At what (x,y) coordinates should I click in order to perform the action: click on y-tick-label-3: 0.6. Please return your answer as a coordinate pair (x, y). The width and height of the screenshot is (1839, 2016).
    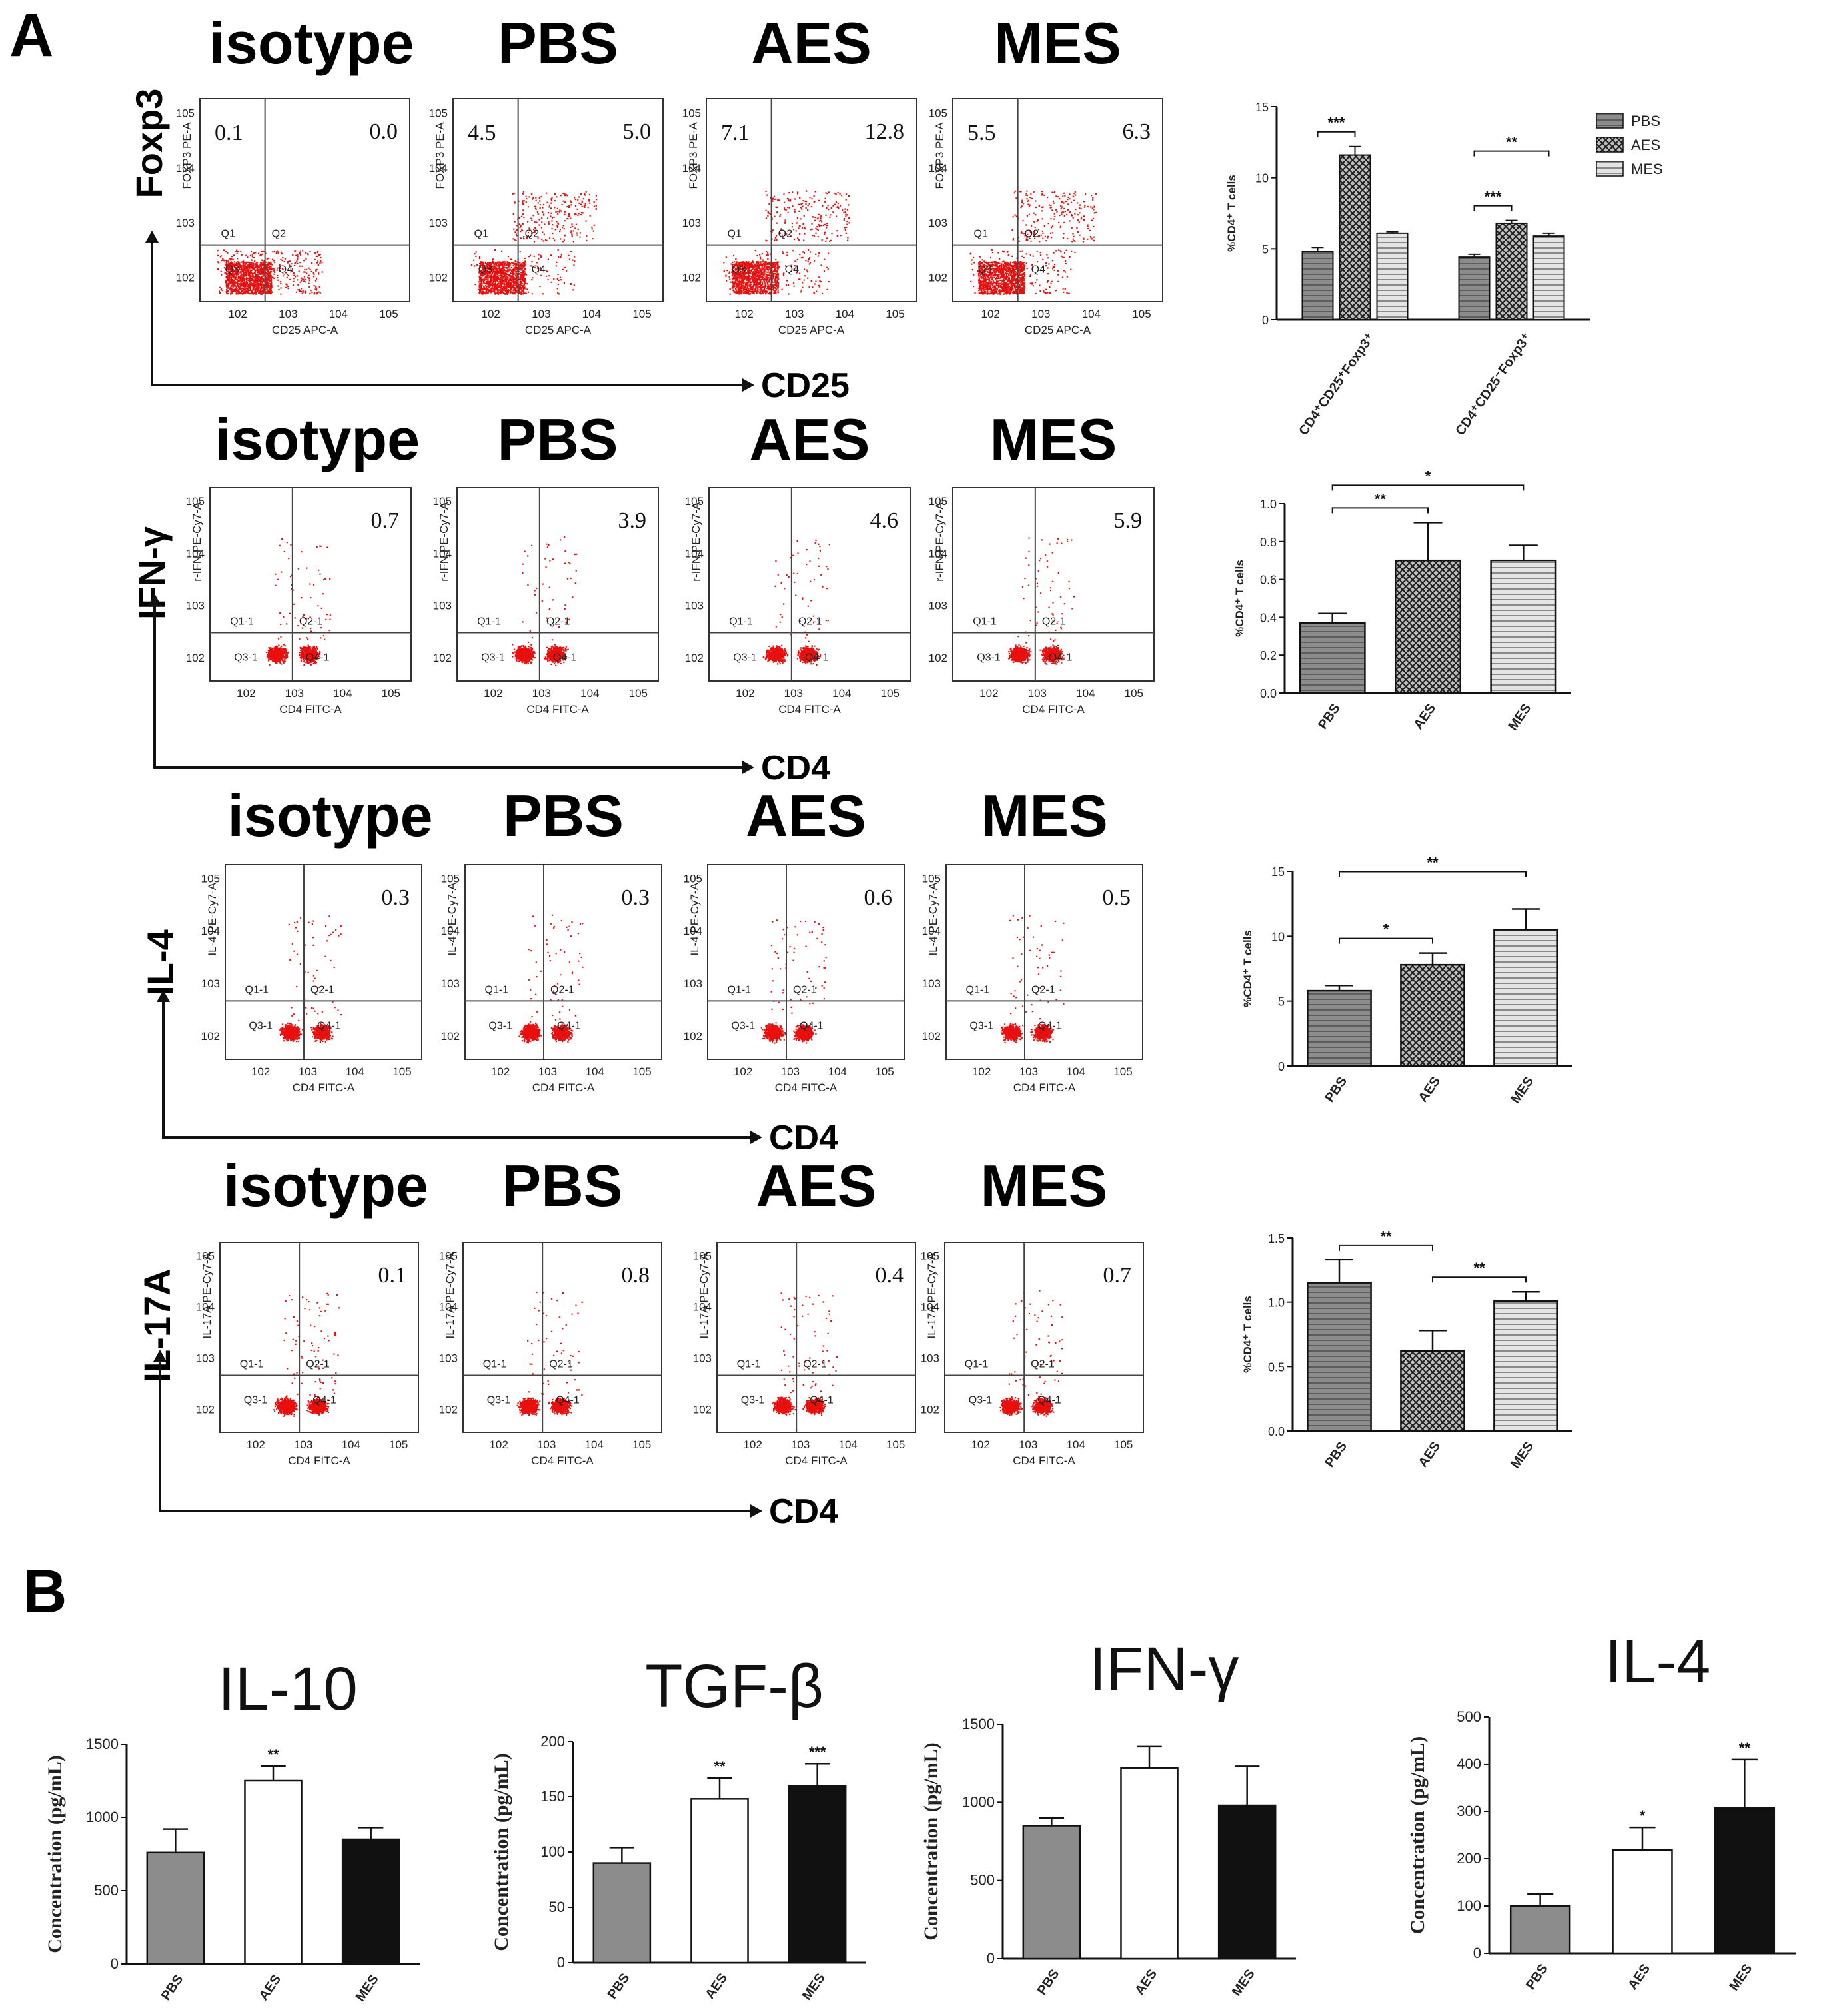
    Looking at the image, I should click on (1268, 580).